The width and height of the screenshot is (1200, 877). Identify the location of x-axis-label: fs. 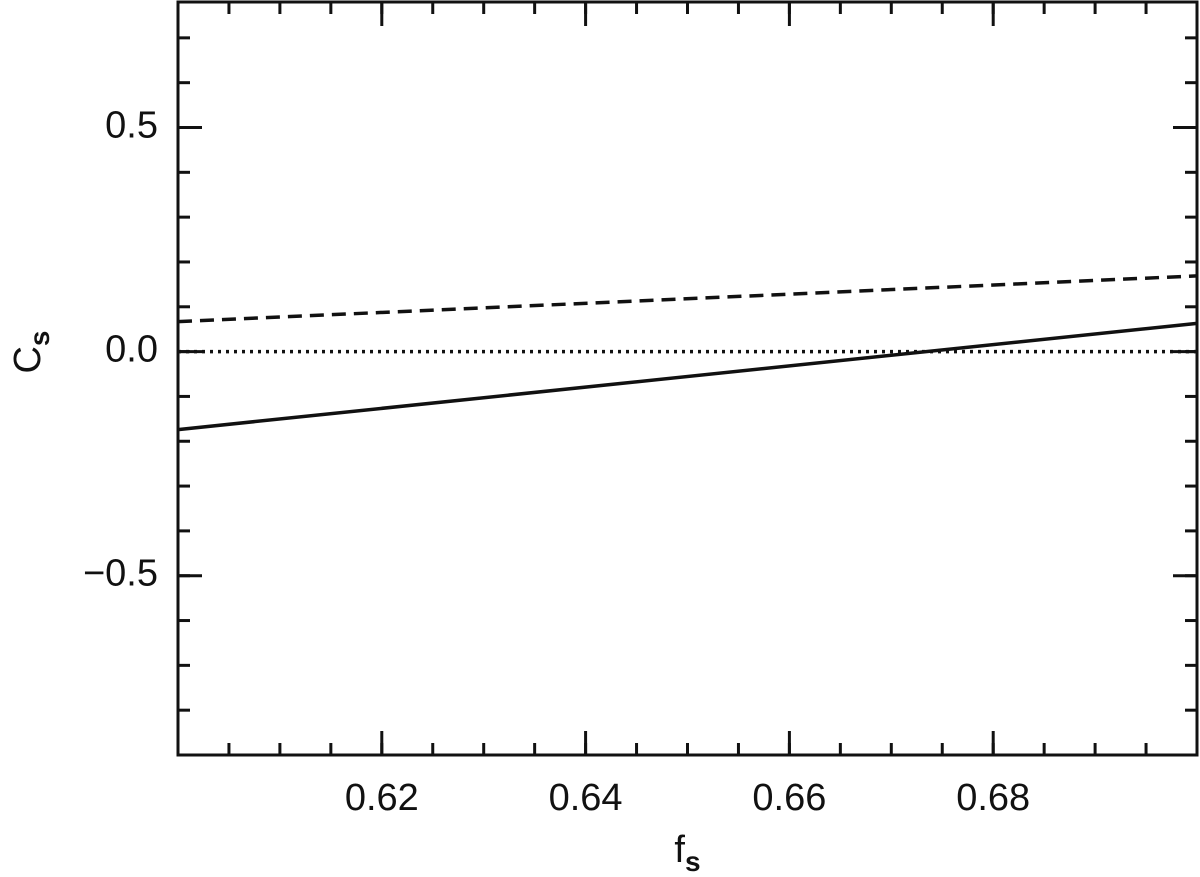
(687, 853).